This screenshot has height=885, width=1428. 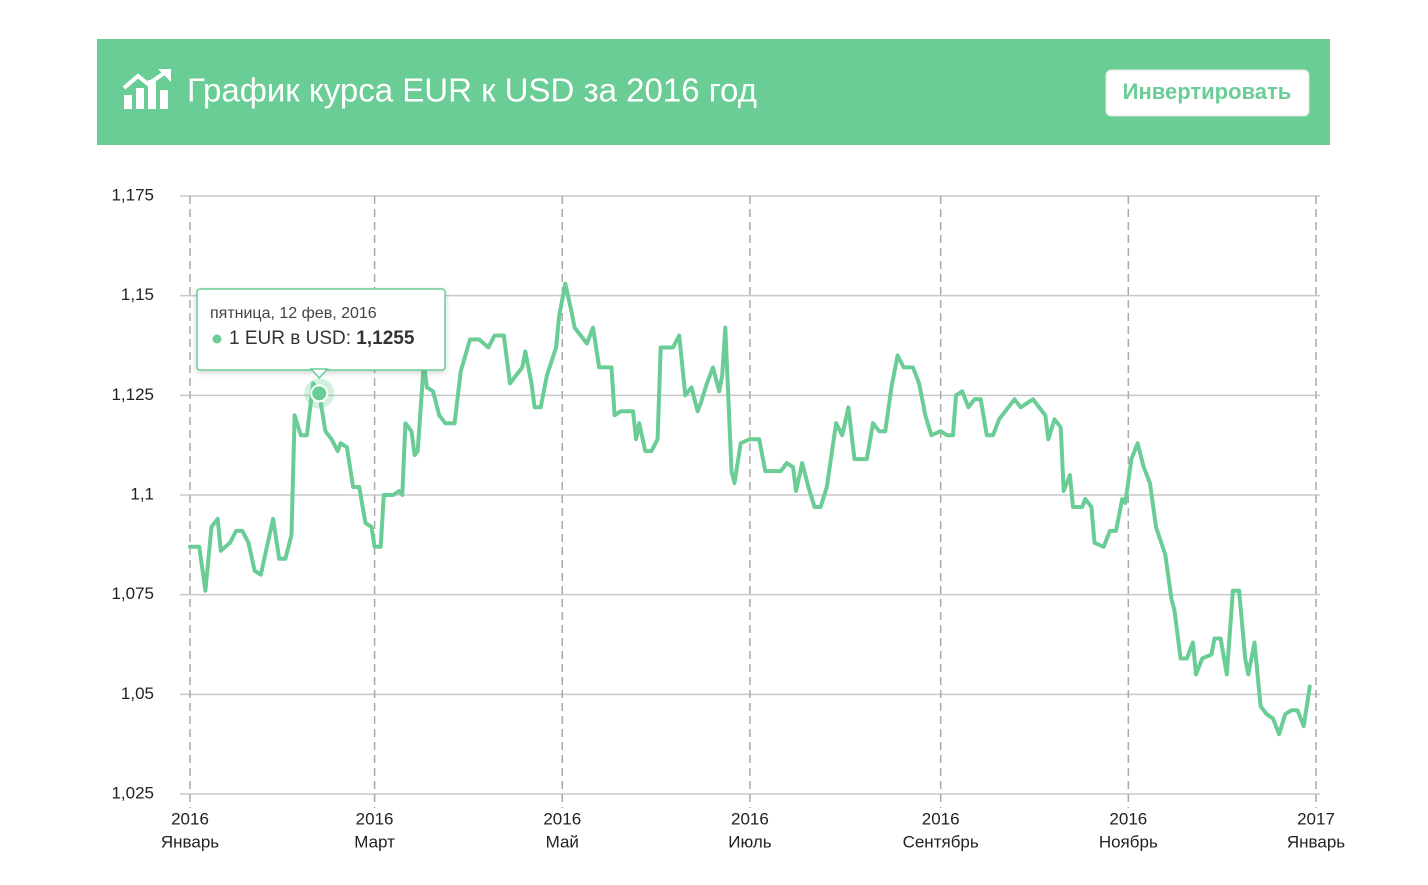 I want to click on tooltip-value-line: 1 EUR в USD: 1,1255, so click(x=322, y=338).